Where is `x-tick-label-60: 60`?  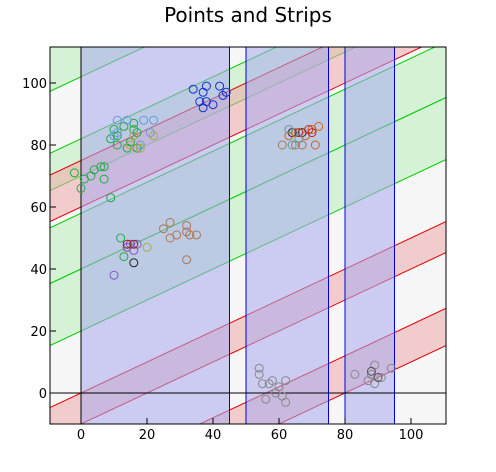
x-tick-label-60: 60 is located at coordinates (279, 435).